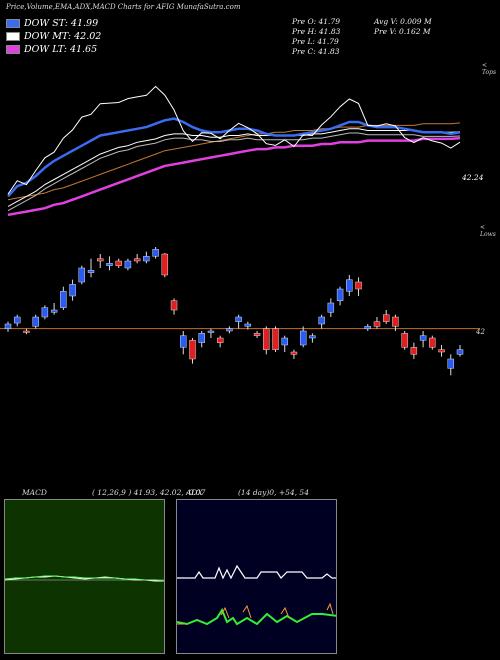 The width and height of the screenshot is (500, 660). Describe the element at coordinates (256, 595) in the screenshot. I see `adx-svg` at that location.